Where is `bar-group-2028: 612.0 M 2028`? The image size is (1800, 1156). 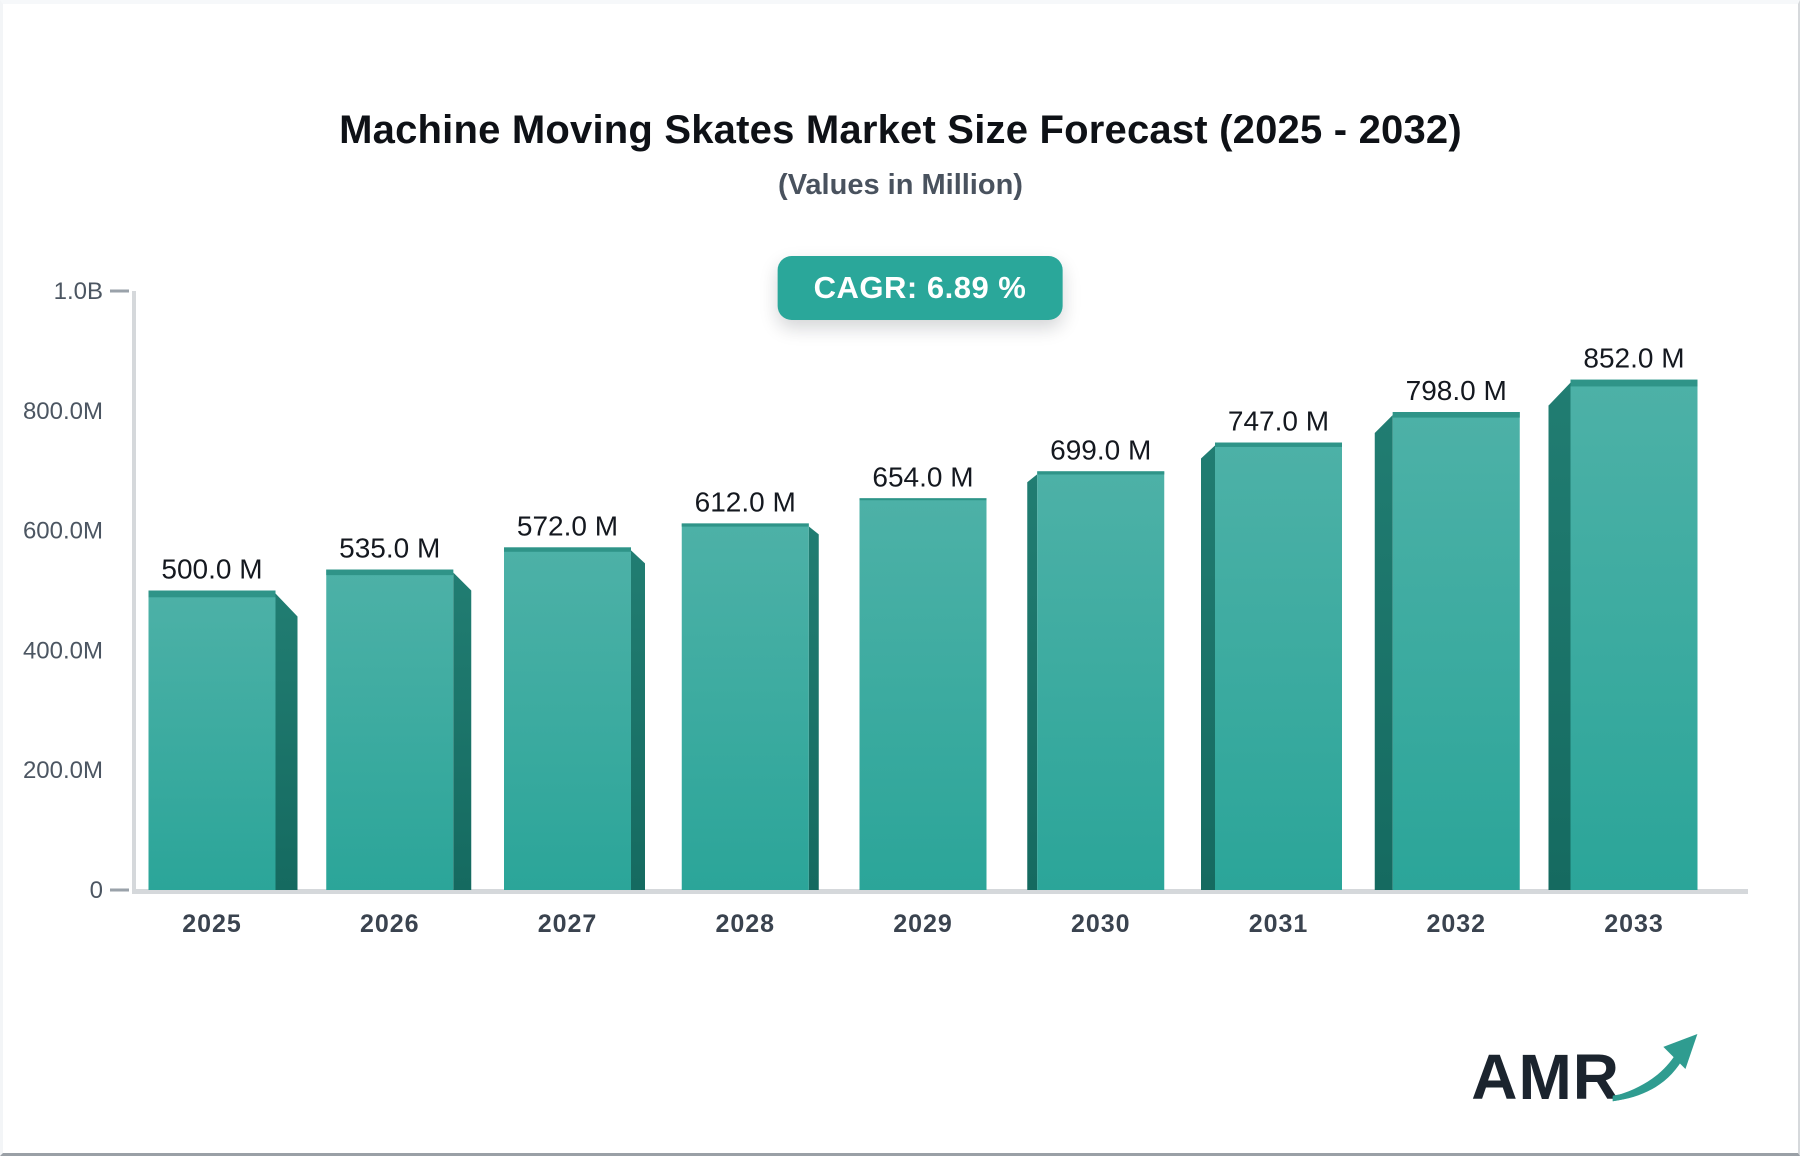
bar-group-2028: 612.0 M 2028 is located at coordinates (750, 712).